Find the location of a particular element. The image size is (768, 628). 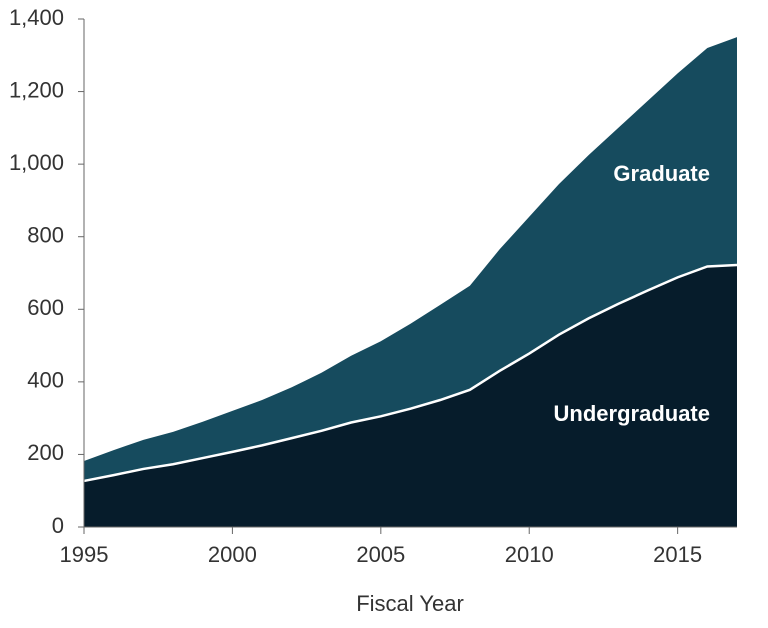

y-tick-label: 1,400 is located at coordinates (36, 17).